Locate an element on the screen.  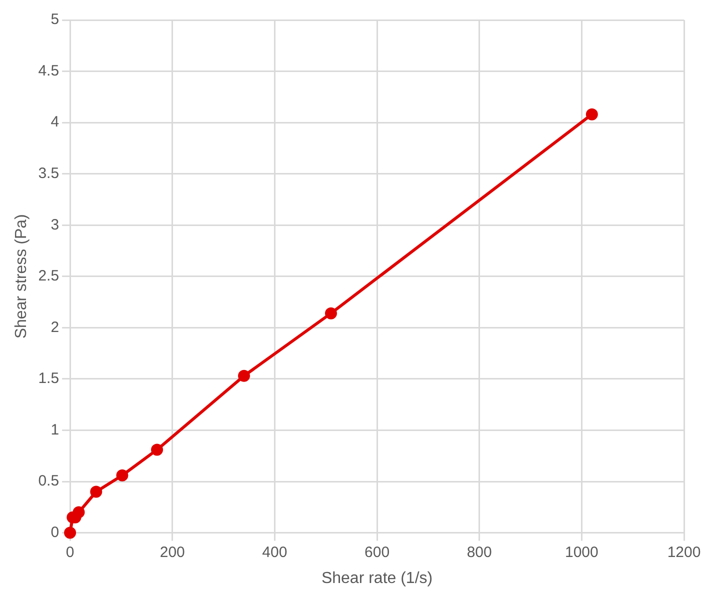
y-tick-label: 3.5 is located at coordinates (49, 173).